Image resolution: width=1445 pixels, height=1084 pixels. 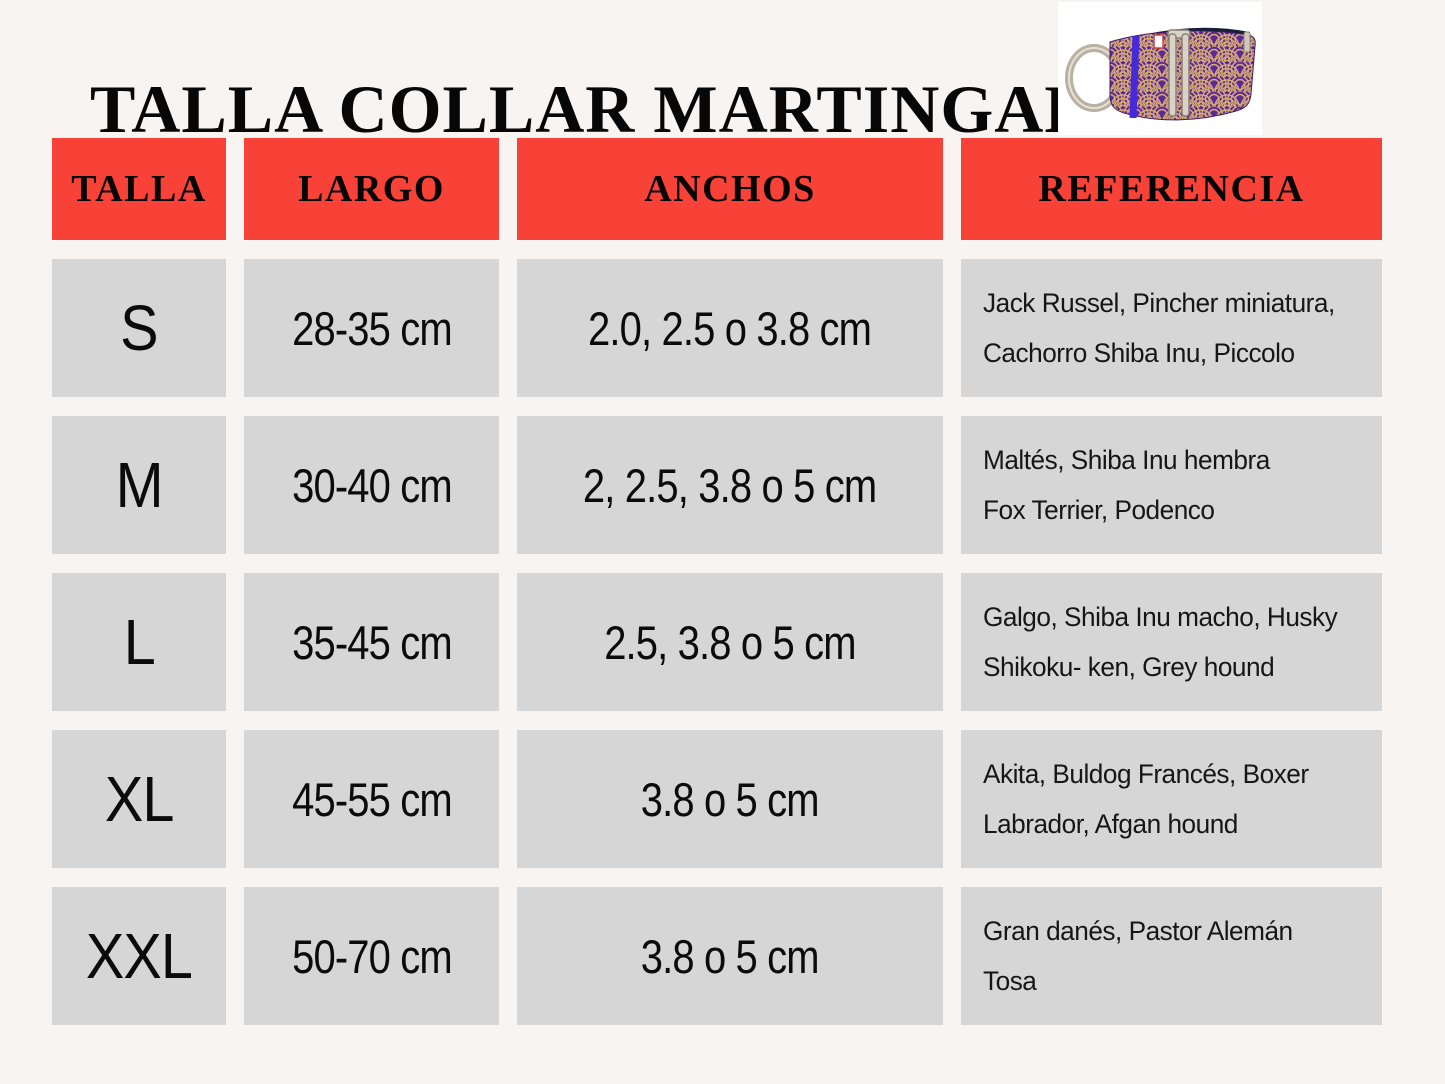 I want to click on table-row-s-largo: 28-35 cm, so click(x=371, y=328).